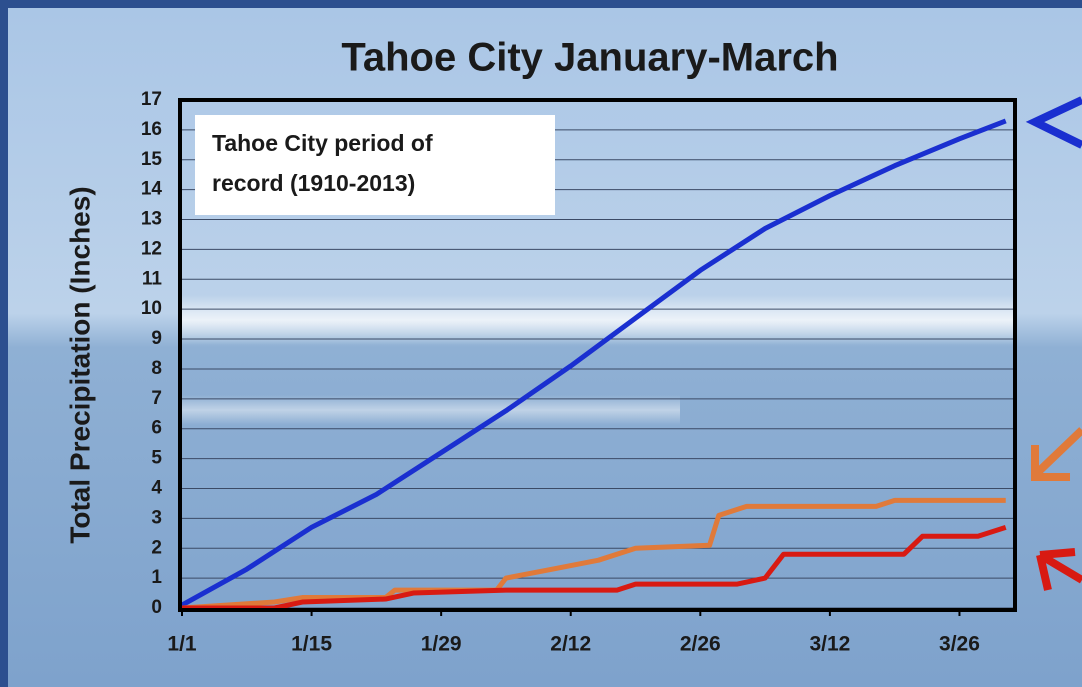 This screenshot has width=1082, height=687. I want to click on clouds, so click(430, 410).